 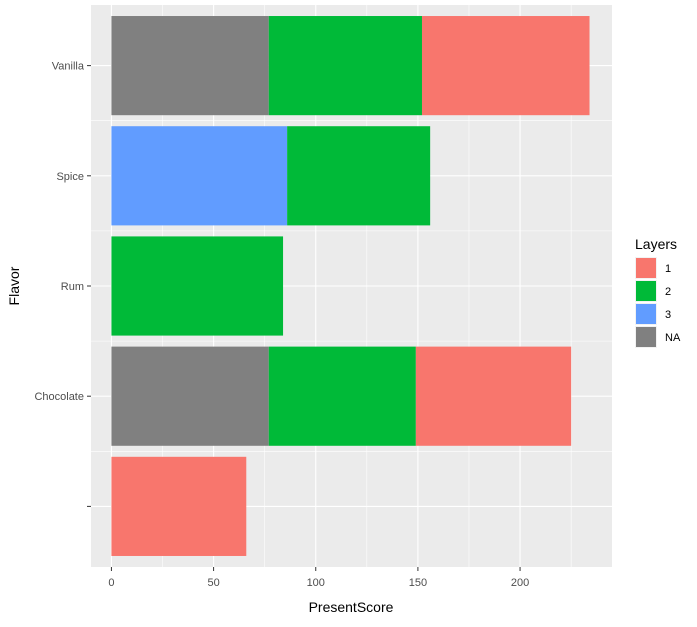 I want to click on bar-segment-vanilla-layer-na, so click(x=190, y=66).